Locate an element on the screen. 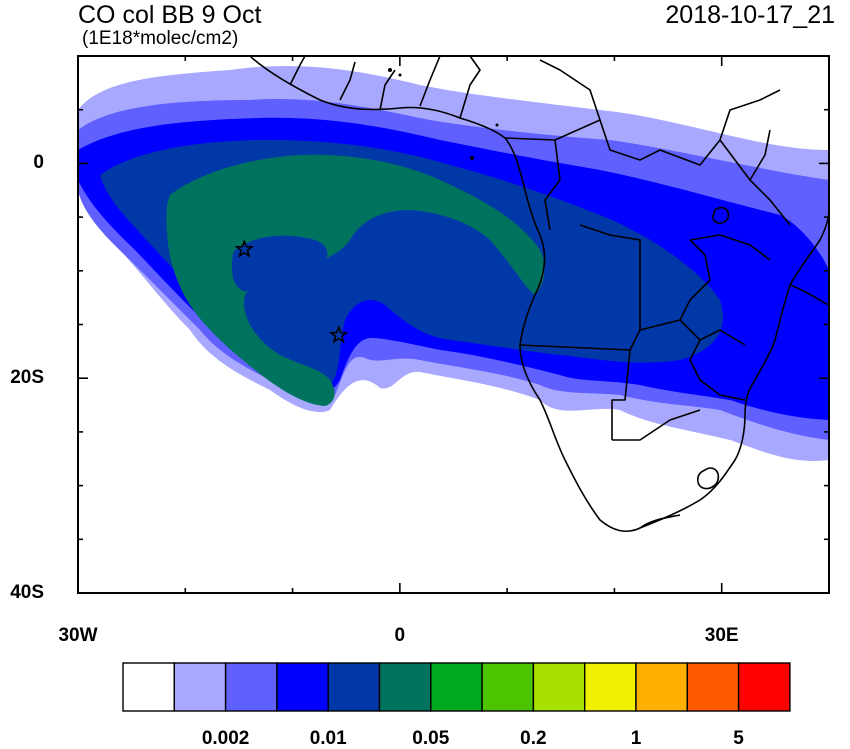 The image size is (850, 749). lon-label: 30E is located at coordinates (721, 635).